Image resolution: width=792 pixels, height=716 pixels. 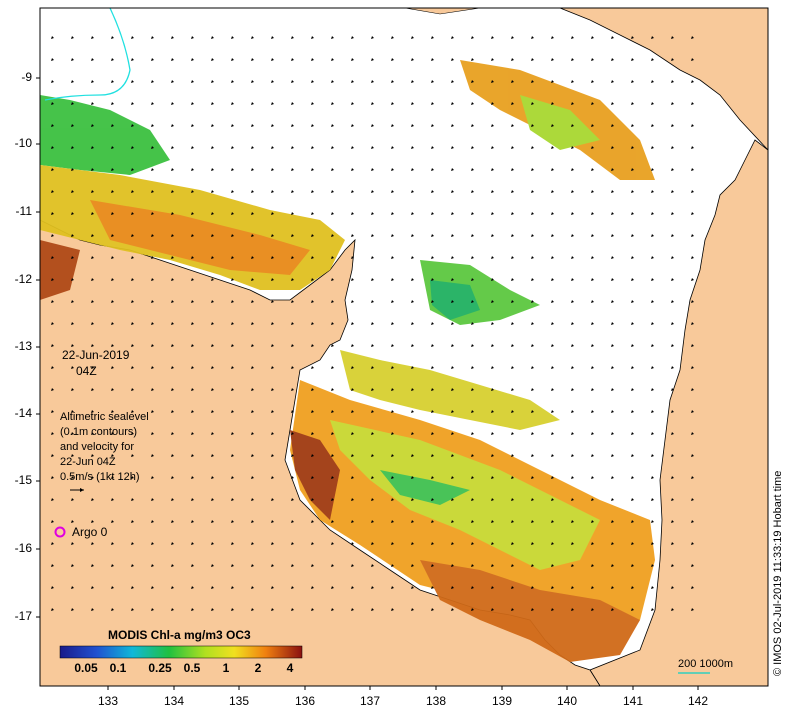 What do you see at coordinates (96, 355) in the screenshot?
I see `map-date: 22-Jun-2019` at bounding box center [96, 355].